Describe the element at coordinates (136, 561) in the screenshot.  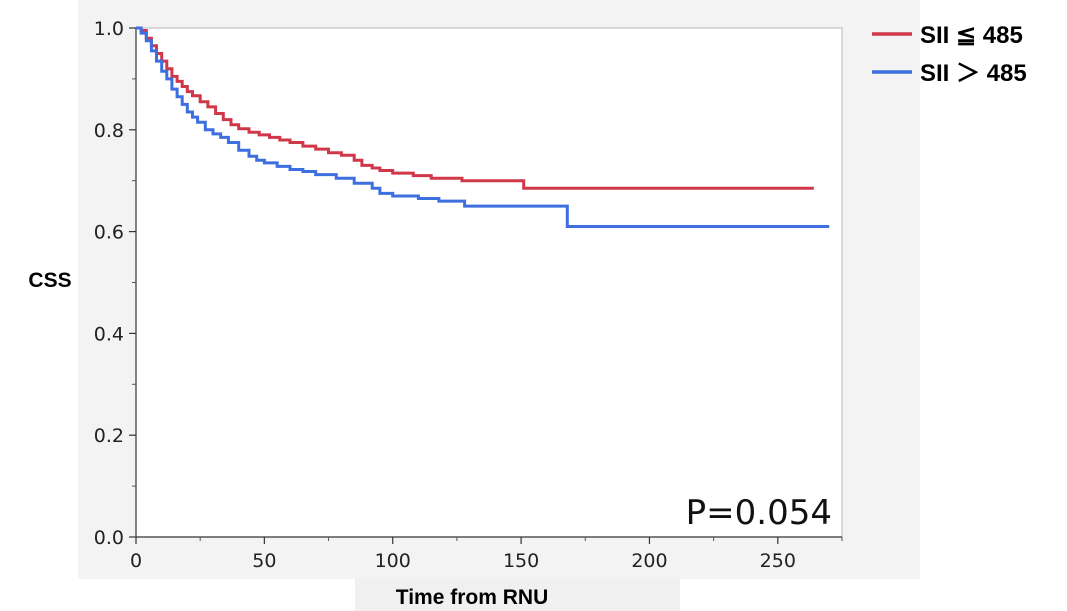
I see `x-tick-label: 0` at that location.